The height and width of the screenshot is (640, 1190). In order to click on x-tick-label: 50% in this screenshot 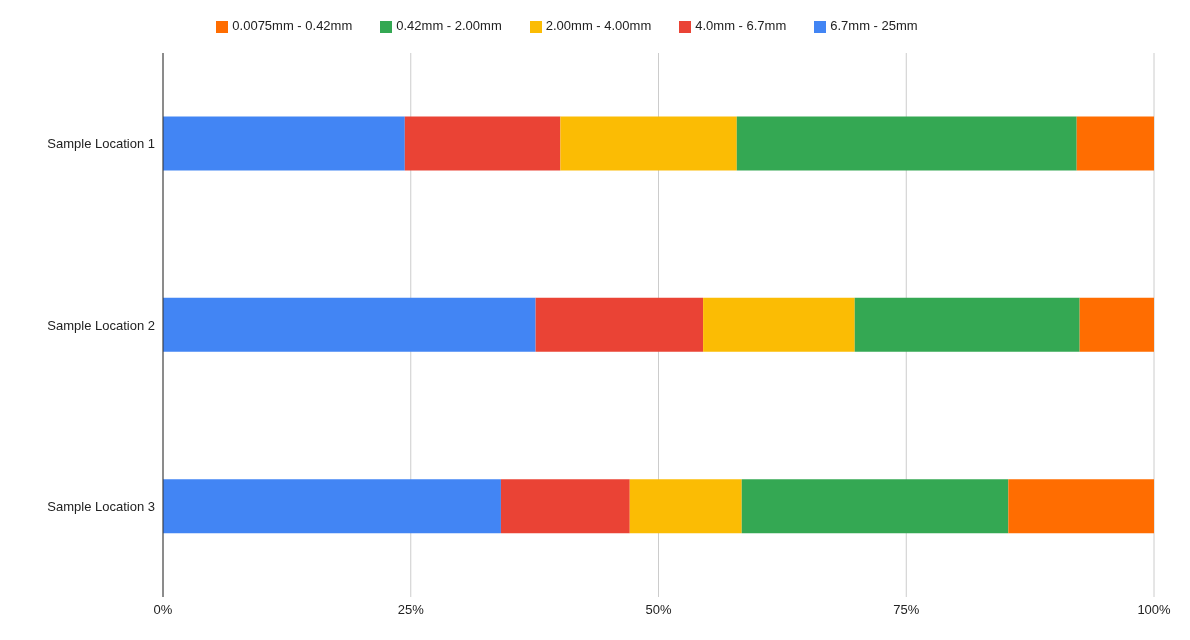, I will do `click(658, 610)`.